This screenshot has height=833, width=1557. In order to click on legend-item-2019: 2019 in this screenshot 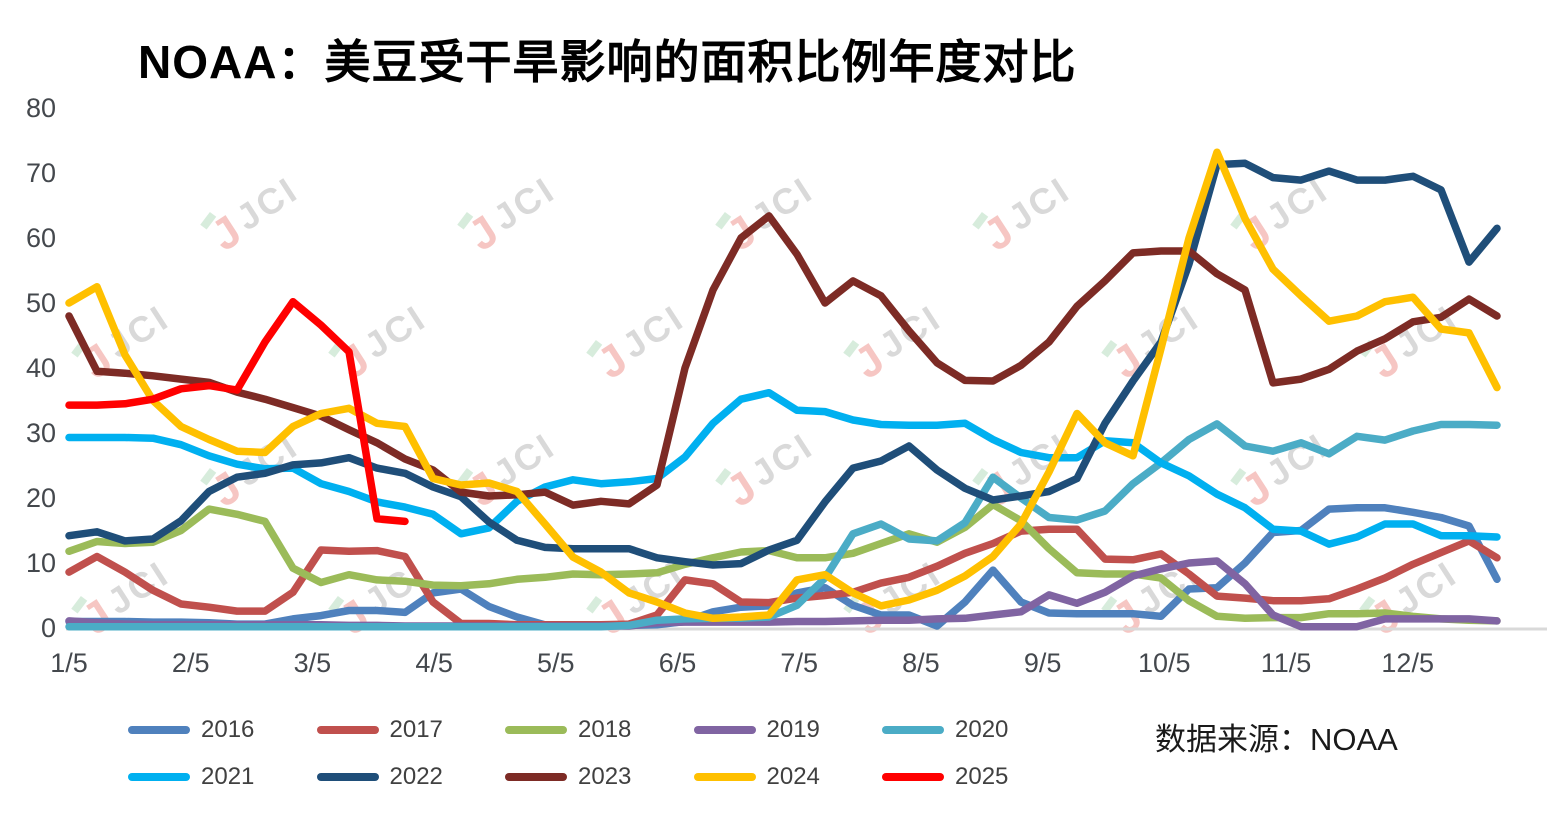, I will do `click(756, 730)`.